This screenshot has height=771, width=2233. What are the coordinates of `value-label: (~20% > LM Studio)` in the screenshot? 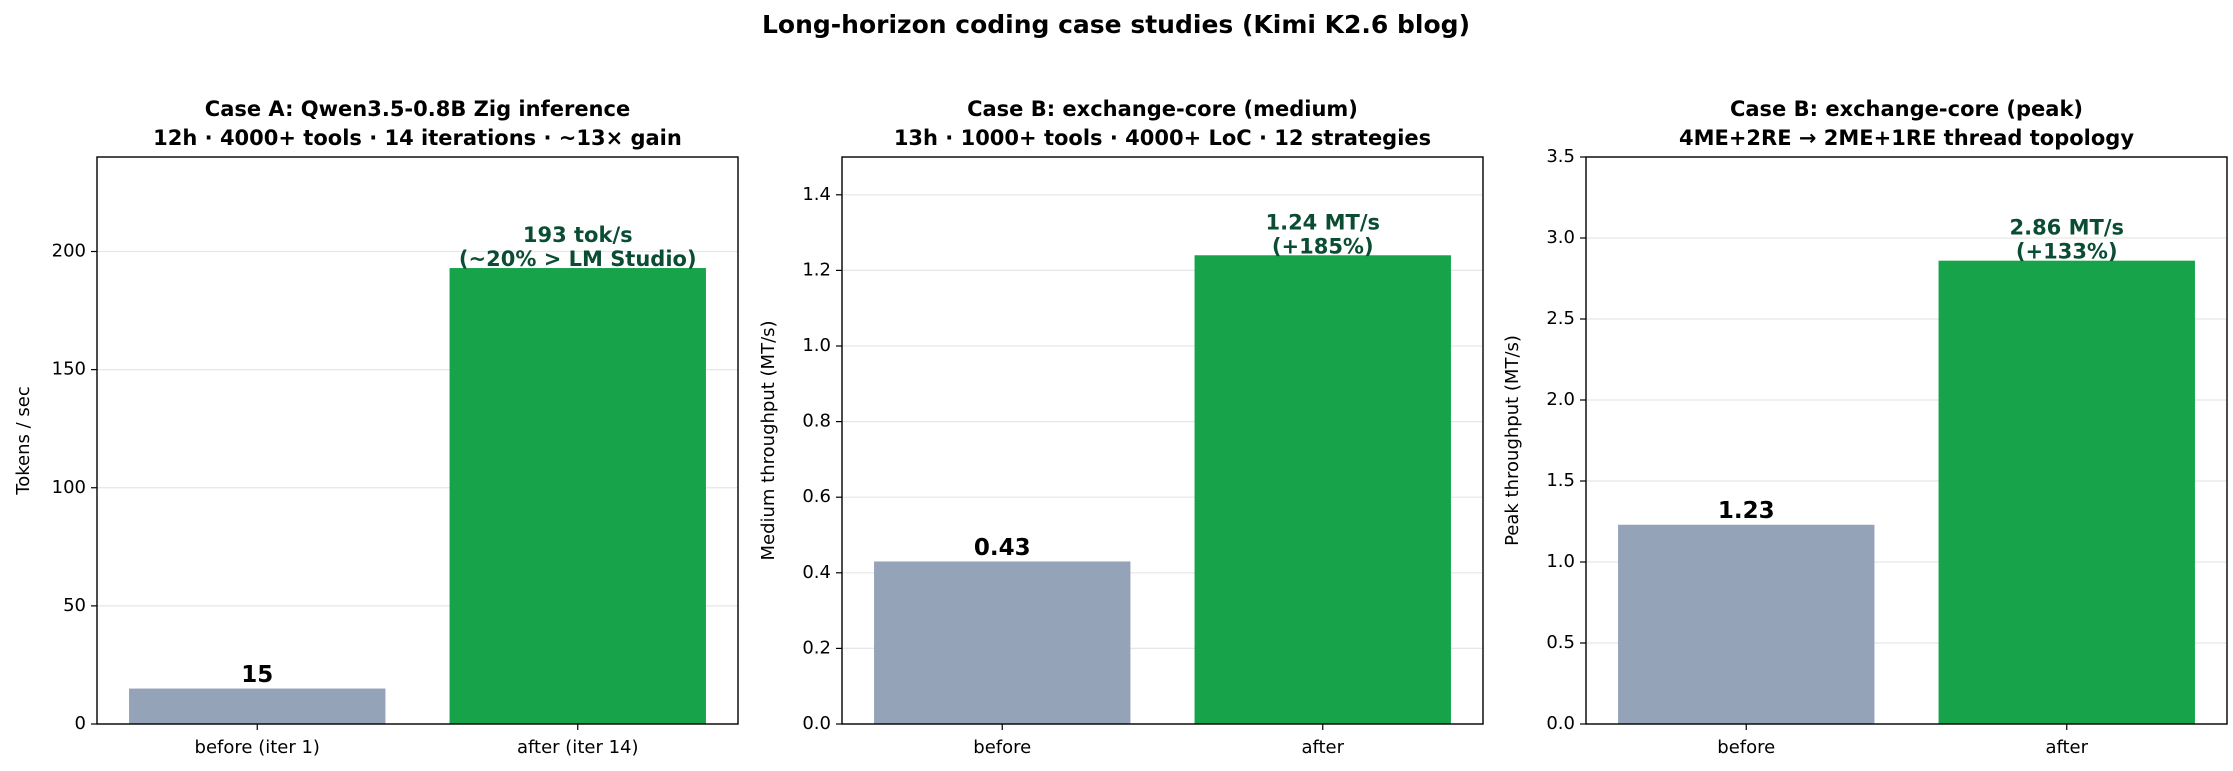 It's located at (578, 259).